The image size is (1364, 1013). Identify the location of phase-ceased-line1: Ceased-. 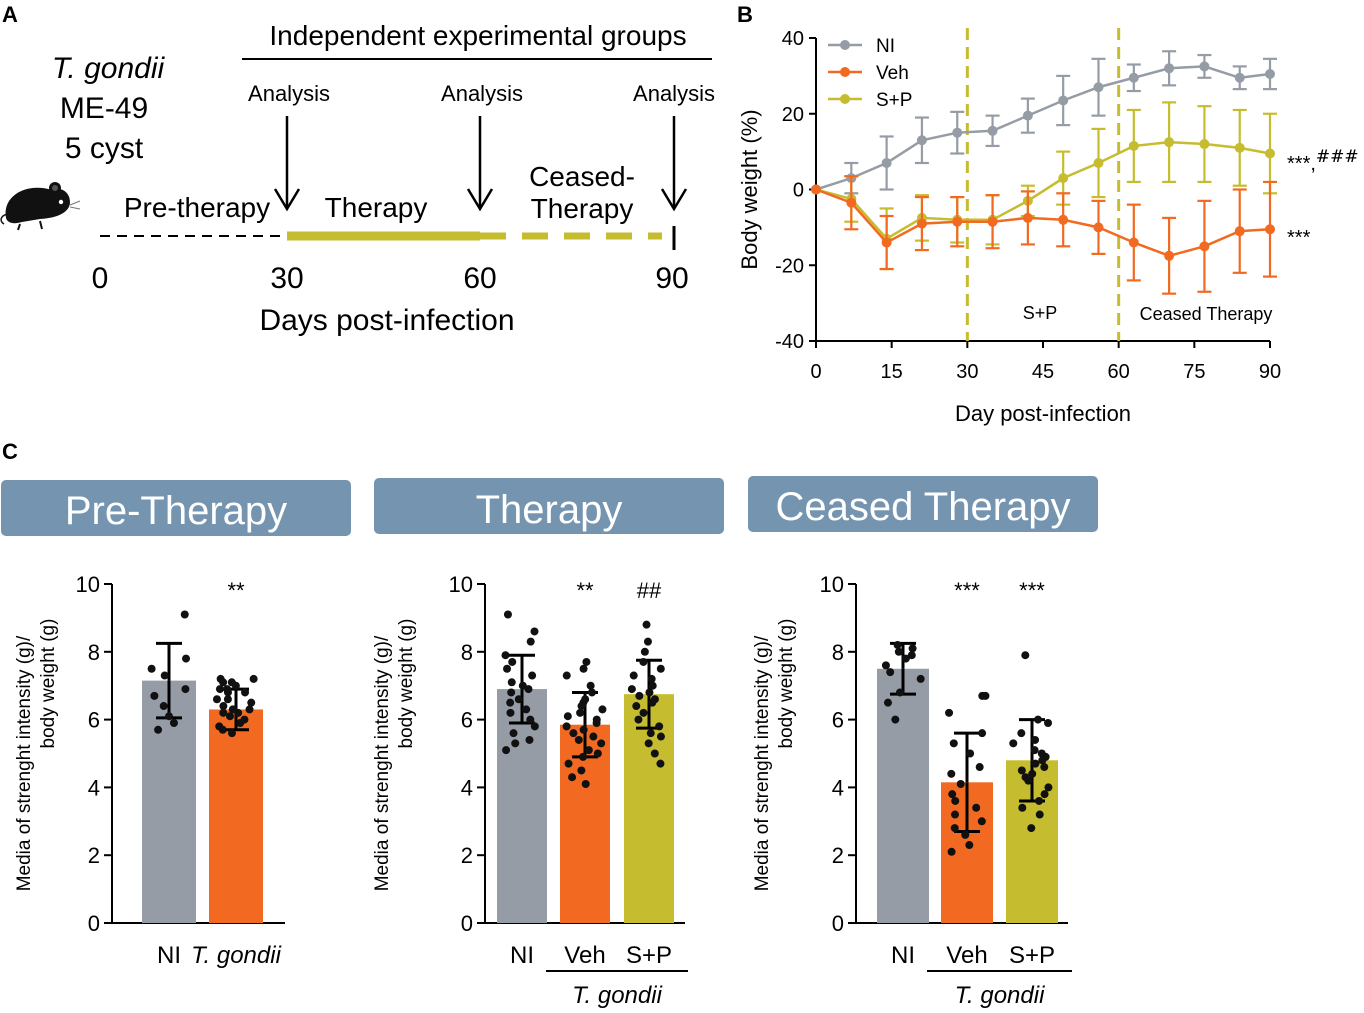
(582, 176).